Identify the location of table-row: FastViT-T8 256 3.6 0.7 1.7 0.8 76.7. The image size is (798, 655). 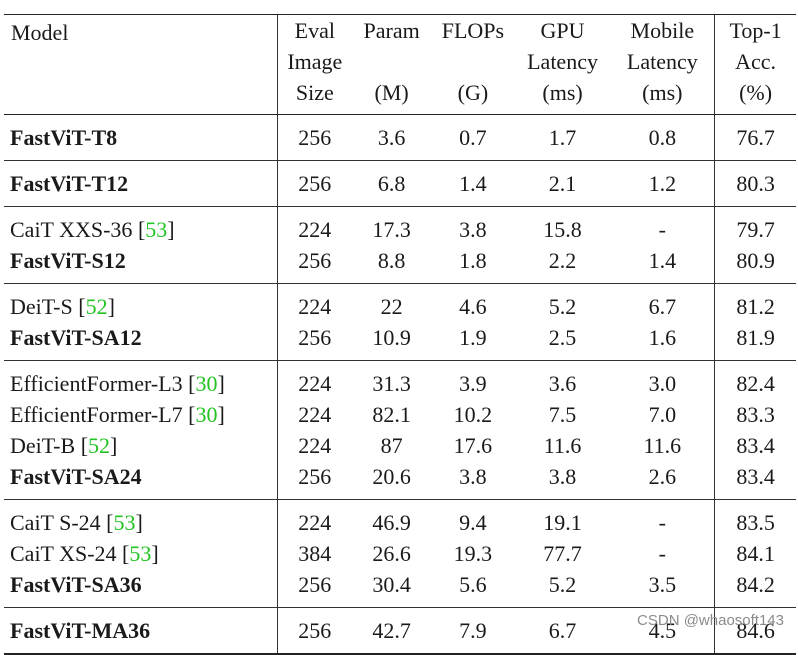
(400, 137).